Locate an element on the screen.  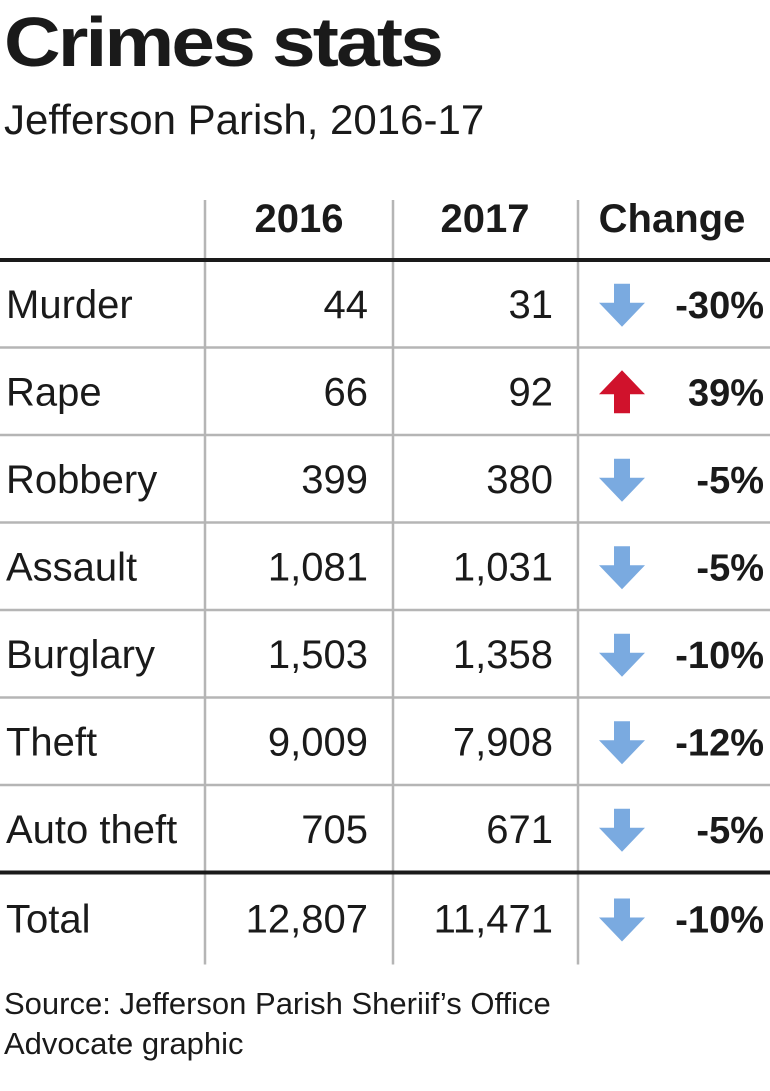
total-value-2017: 11,471 is located at coordinates (493, 920).